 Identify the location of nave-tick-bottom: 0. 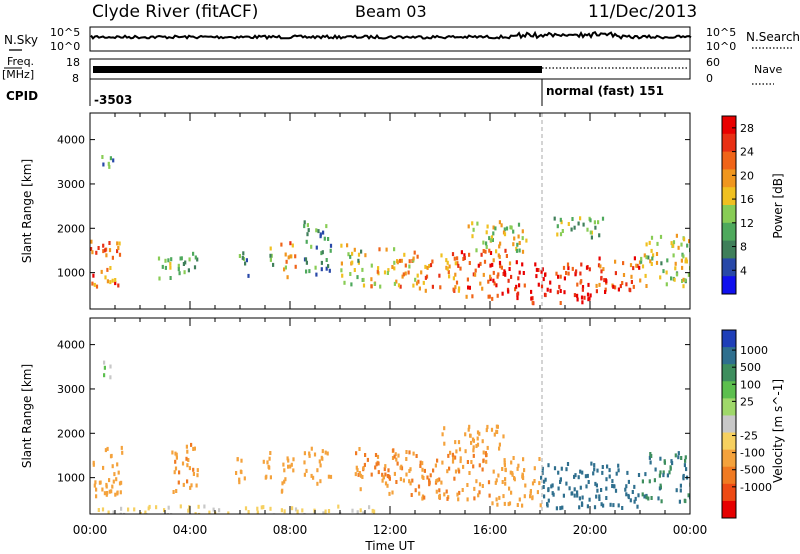
(709, 78).